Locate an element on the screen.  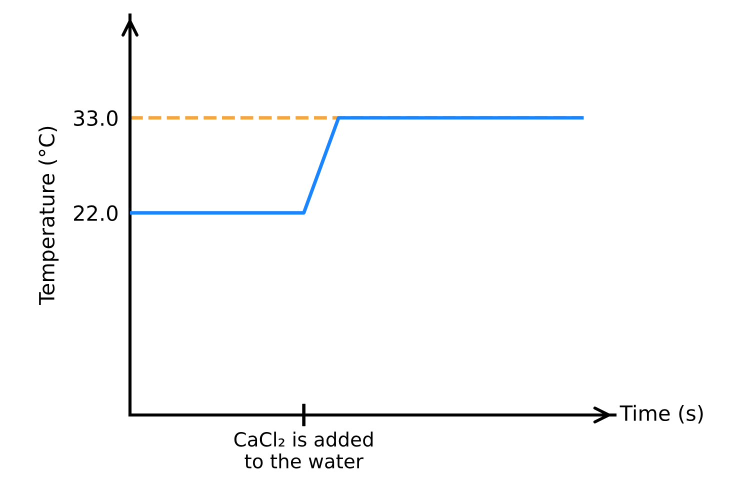
x-axis-title: Time (s) is located at coordinates (661, 414).